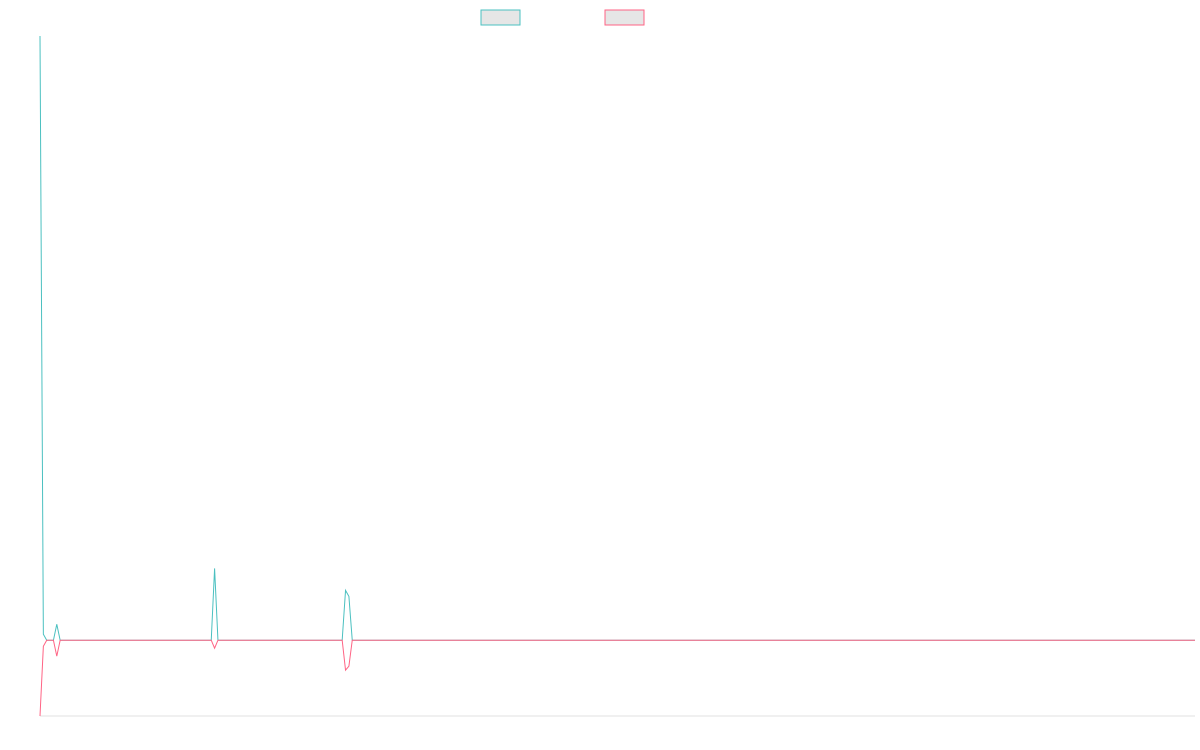 The image size is (1200, 750). I want to click on legend-swatch-series-a, so click(500, 17).